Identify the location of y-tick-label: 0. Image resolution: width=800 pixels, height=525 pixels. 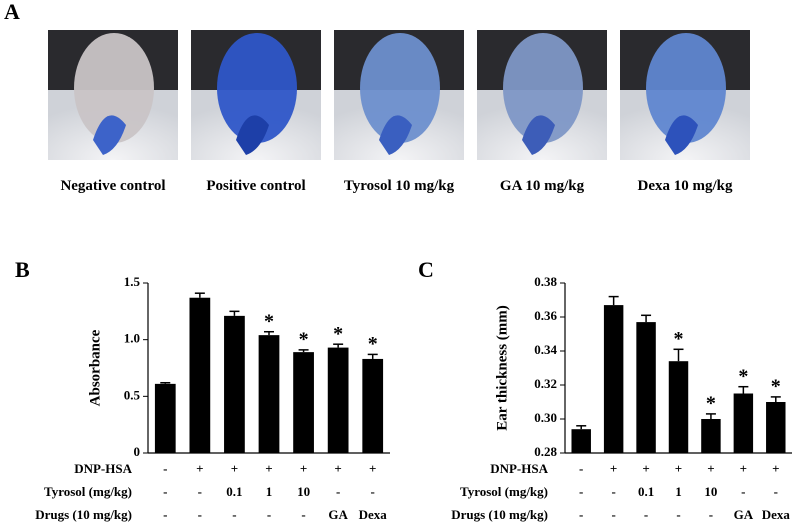
(137, 451).